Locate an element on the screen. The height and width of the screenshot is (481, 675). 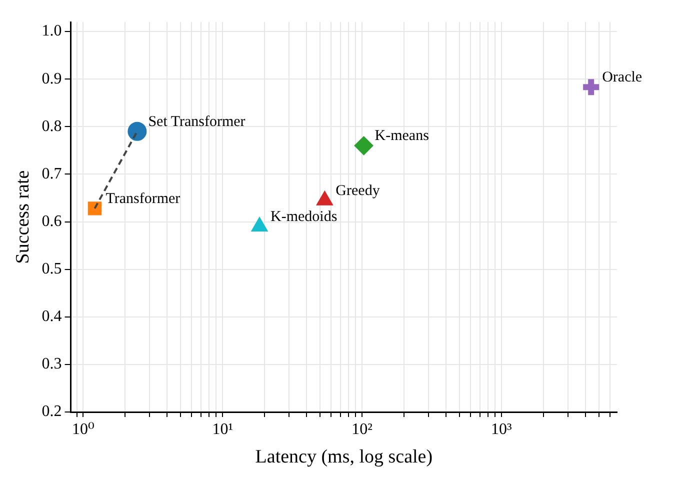
series-label: Transformer is located at coordinates (143, 198).